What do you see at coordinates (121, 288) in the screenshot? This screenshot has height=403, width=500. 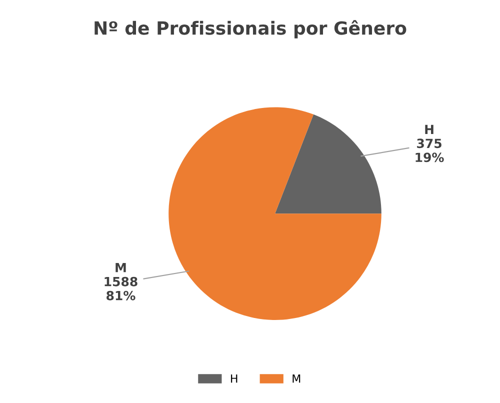 I see `data-label: 1588 81%` at bounding box center [121, 288].